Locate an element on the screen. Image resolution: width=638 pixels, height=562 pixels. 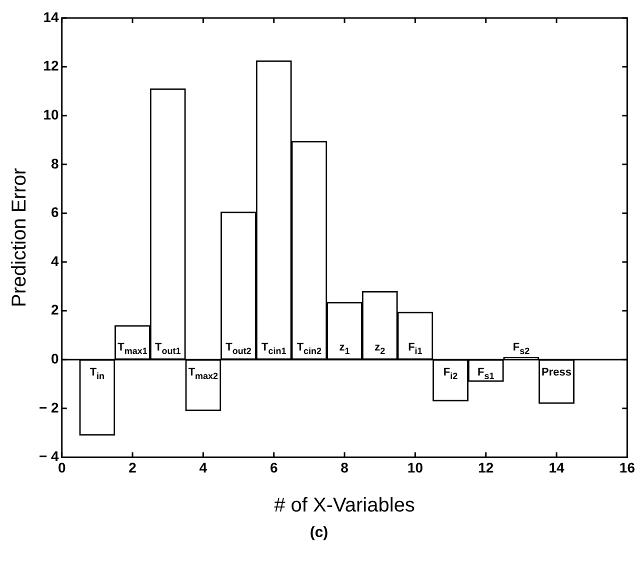
y-tick-label: 4 is located at coordinates (55, 260).